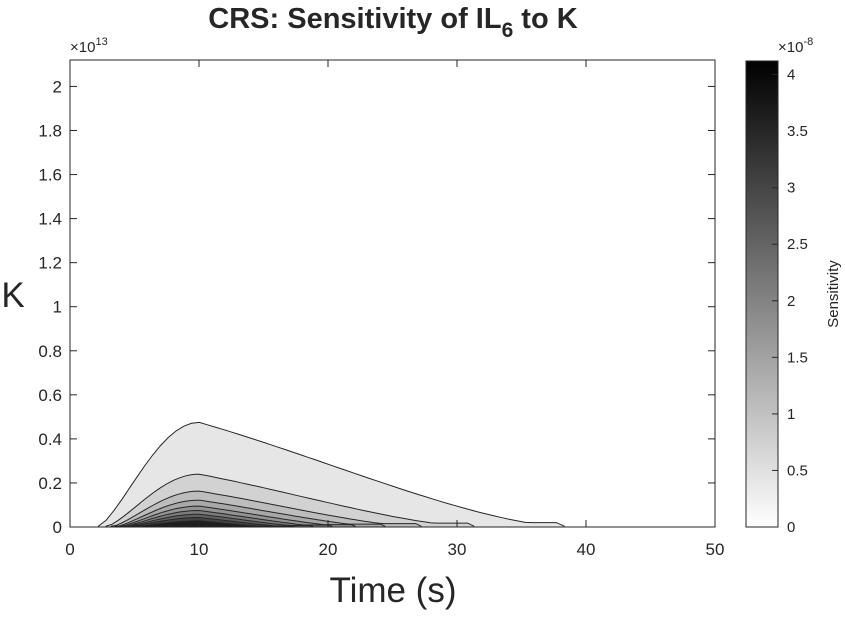 This screenshot has height=618, width=845. Describe the element at coordinates (50, 263) in the screenshot. I see `y-tick-label: 1.2` at that location.